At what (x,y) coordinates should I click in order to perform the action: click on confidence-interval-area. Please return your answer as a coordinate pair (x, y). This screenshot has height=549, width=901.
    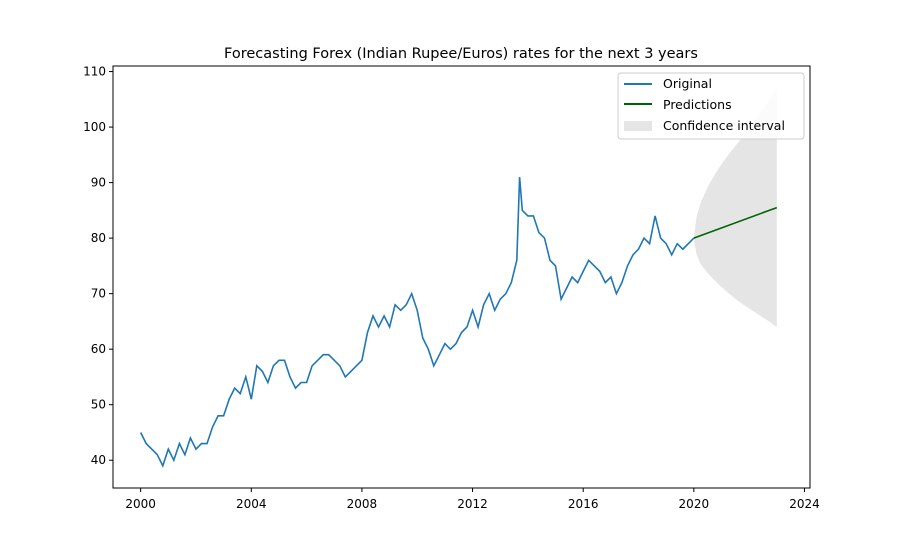
    Looking at the image, I should click on (735, 207).